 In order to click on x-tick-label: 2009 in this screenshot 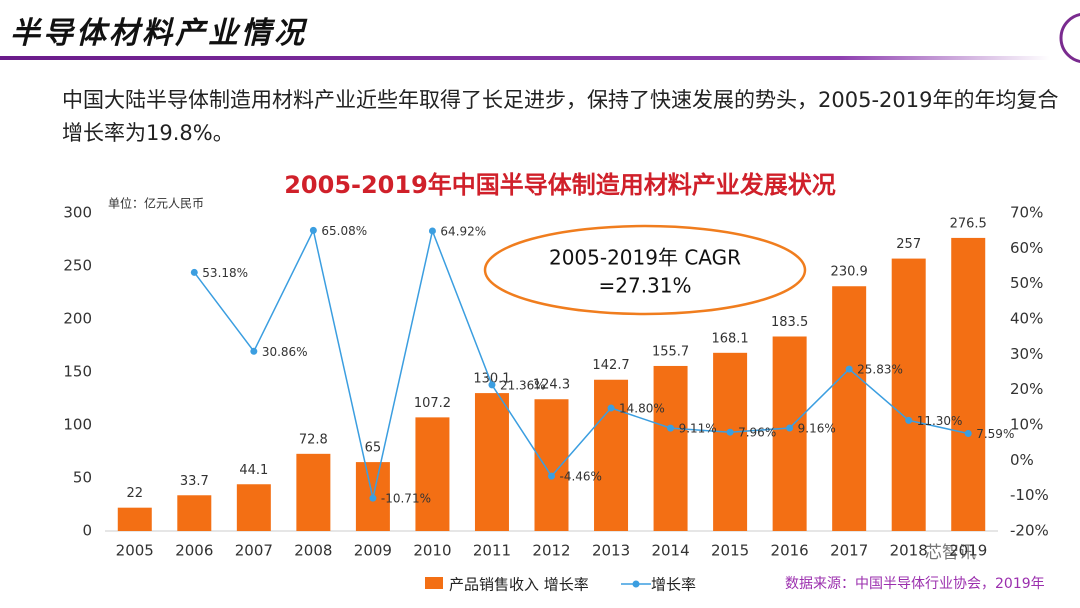, I will do `click(373, 551)`.